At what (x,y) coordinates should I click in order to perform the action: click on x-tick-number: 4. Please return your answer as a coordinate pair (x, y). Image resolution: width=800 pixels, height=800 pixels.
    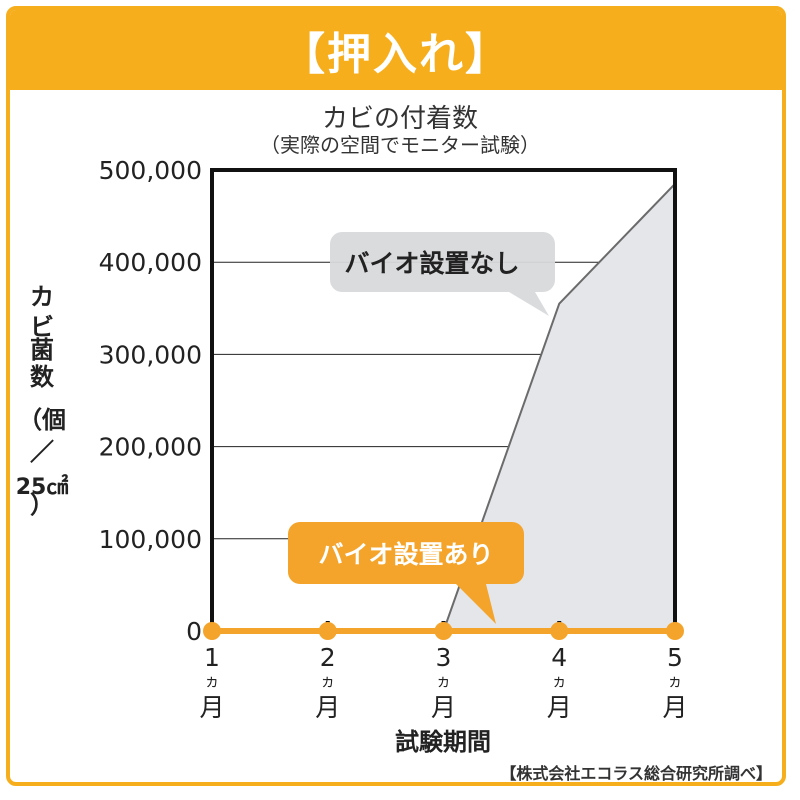
    Looking at the image, I should click on (559, 657).